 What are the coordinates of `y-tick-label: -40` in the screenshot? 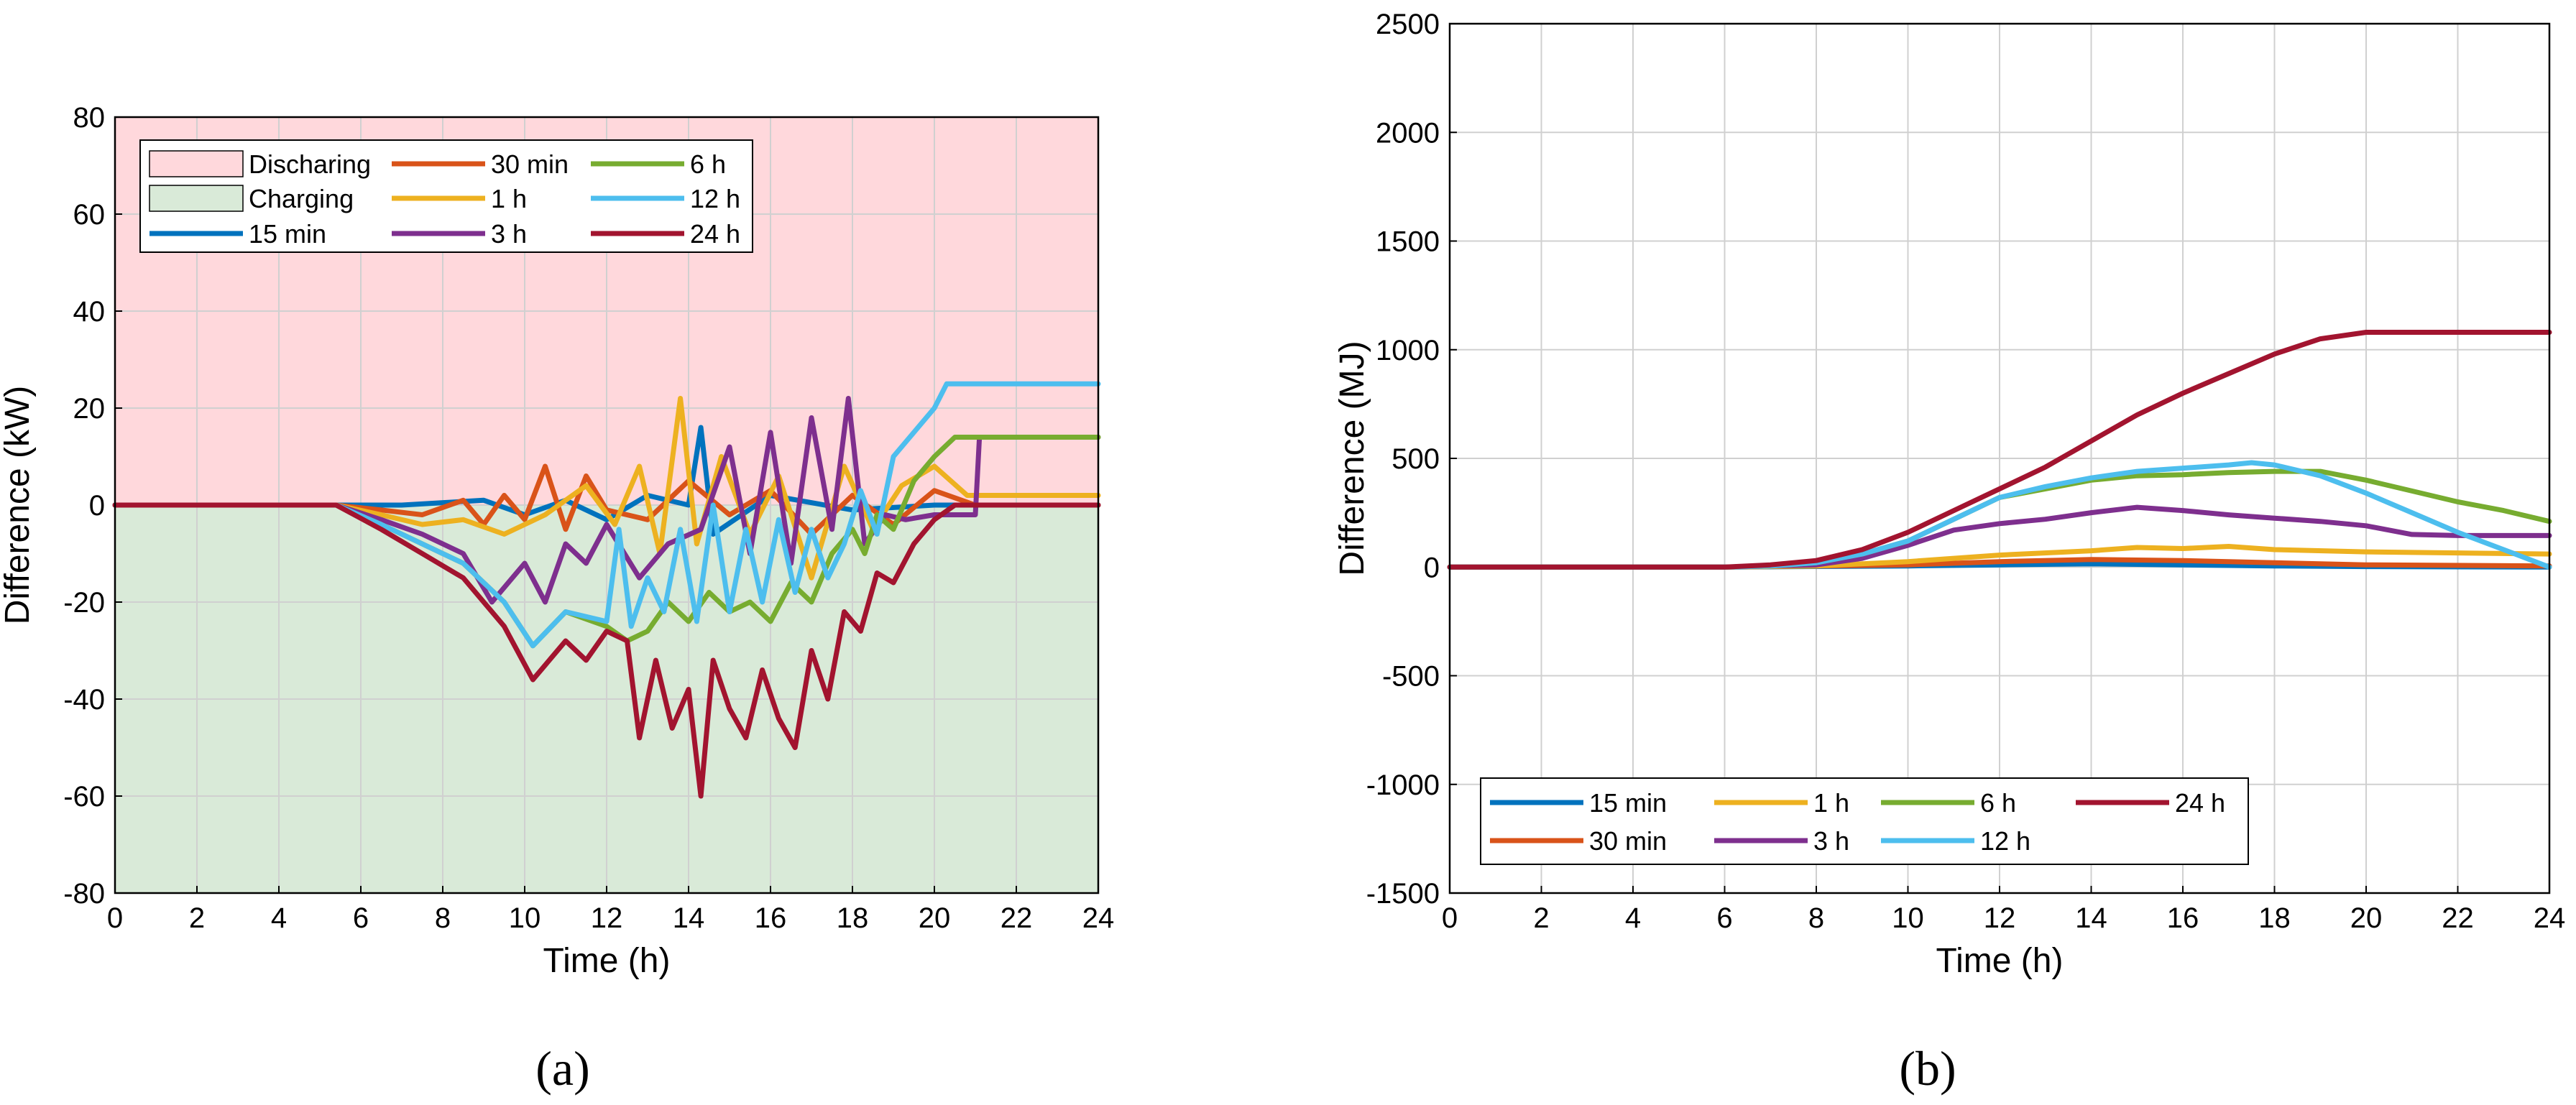 It's located at (84, 700).